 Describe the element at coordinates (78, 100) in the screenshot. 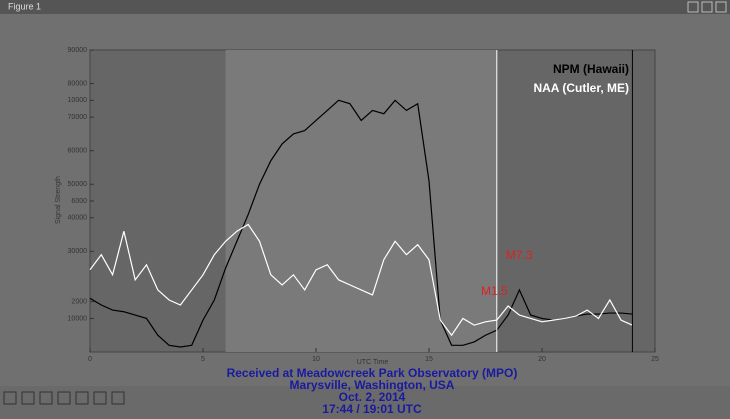

I see `y2-tick-label: 10000` at that location.